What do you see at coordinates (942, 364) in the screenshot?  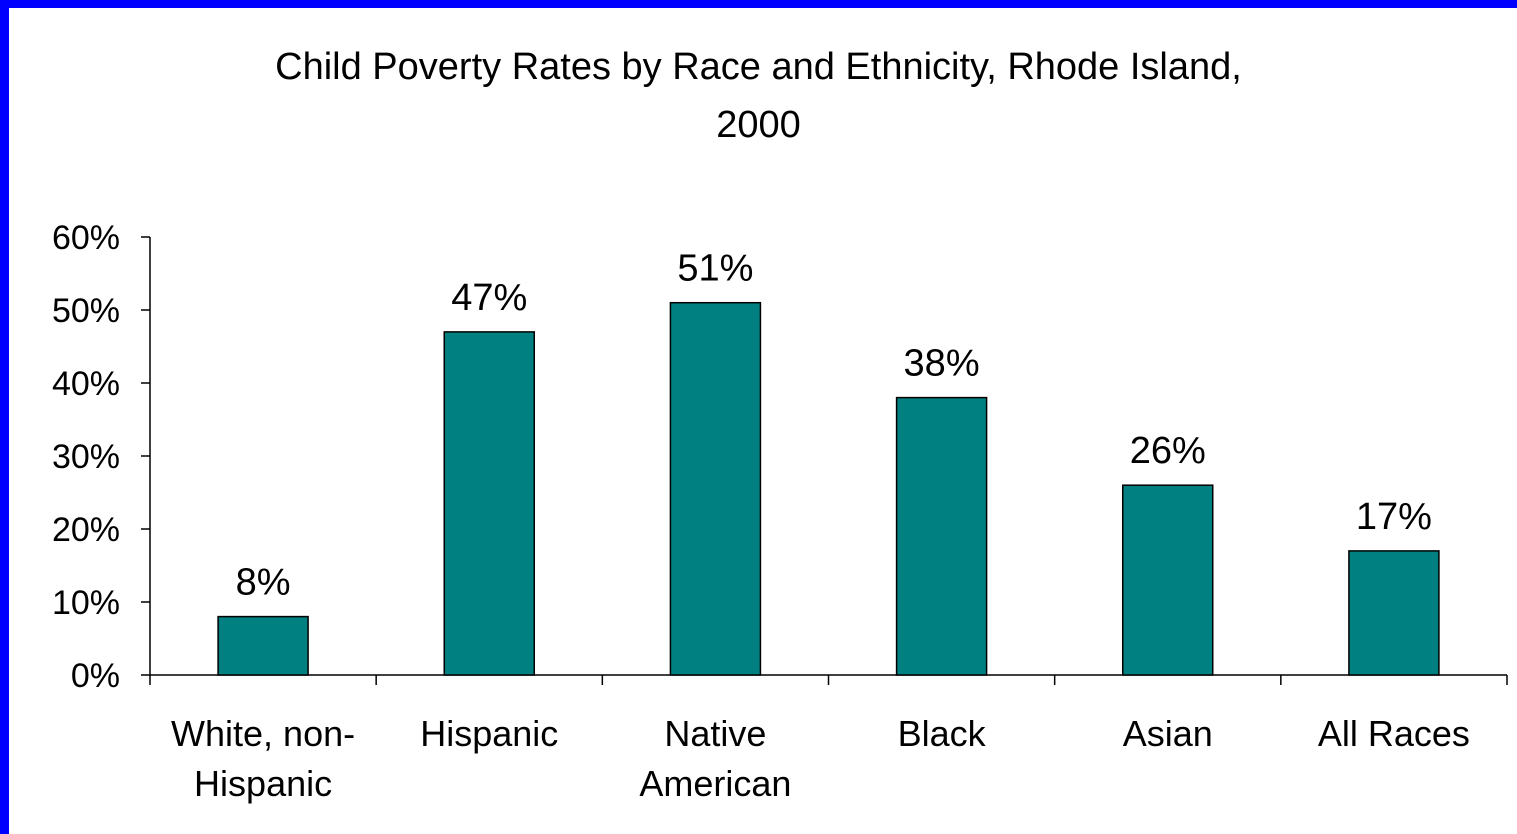 I see `data-label: 38%` at bounding box center [942, 364].